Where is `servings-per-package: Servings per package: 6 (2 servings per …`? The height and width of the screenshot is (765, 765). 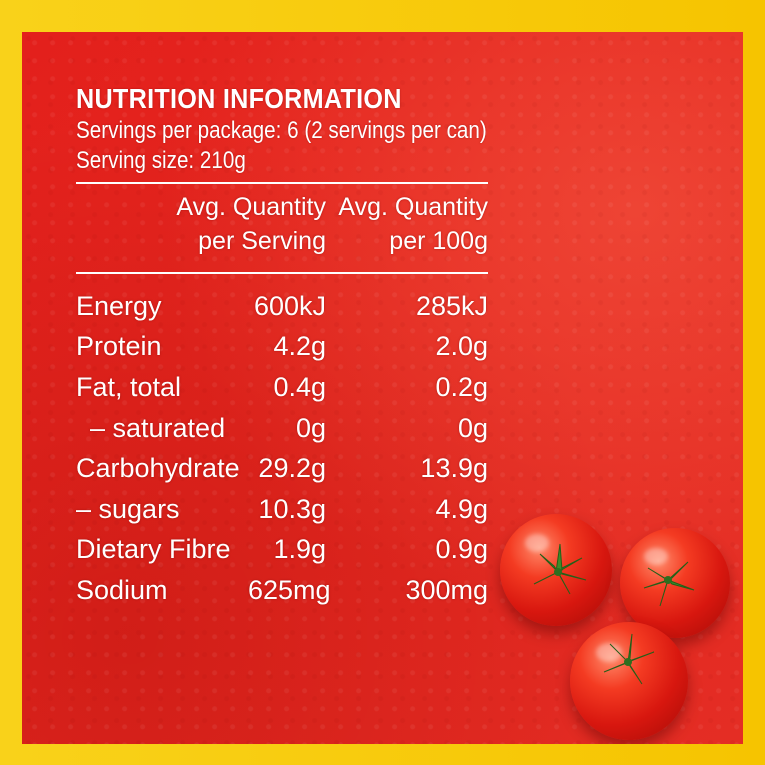 servings-per-package: Servings per package: 6 (2 servings per … is located at coordinates (281, 130).